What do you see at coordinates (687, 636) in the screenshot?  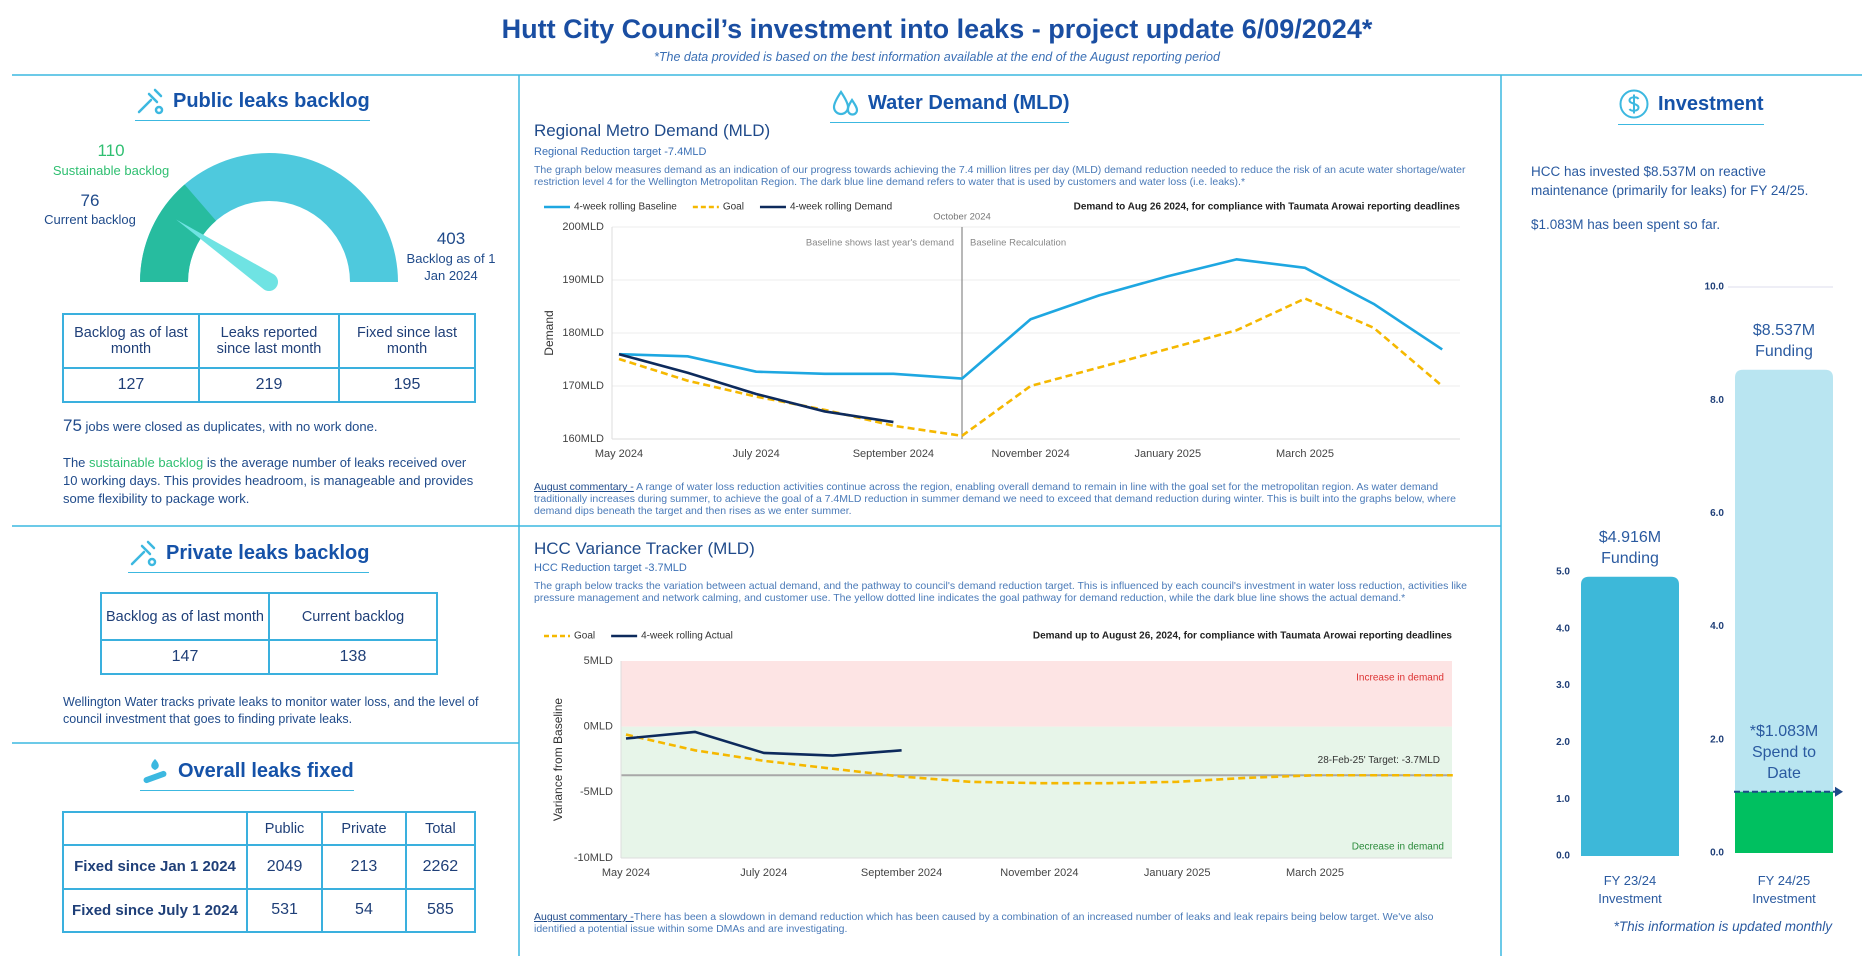 I see `legend-label: 4-week rolling Actual` at bounding box center [687, 636].